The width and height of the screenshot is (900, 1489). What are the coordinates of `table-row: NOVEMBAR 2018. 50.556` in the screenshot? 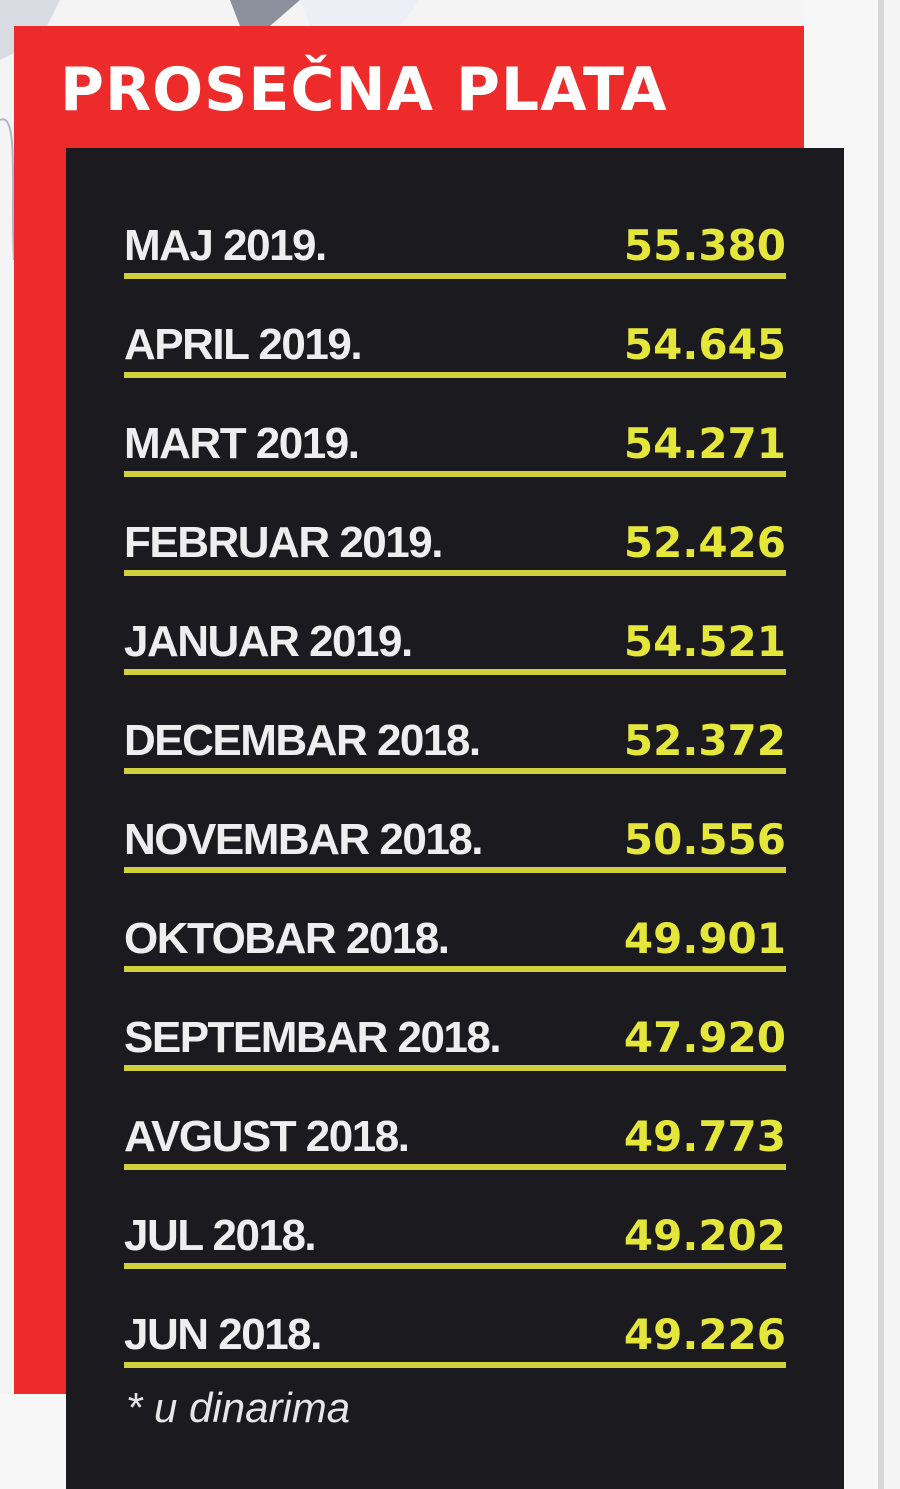 It's located at (455, 823).